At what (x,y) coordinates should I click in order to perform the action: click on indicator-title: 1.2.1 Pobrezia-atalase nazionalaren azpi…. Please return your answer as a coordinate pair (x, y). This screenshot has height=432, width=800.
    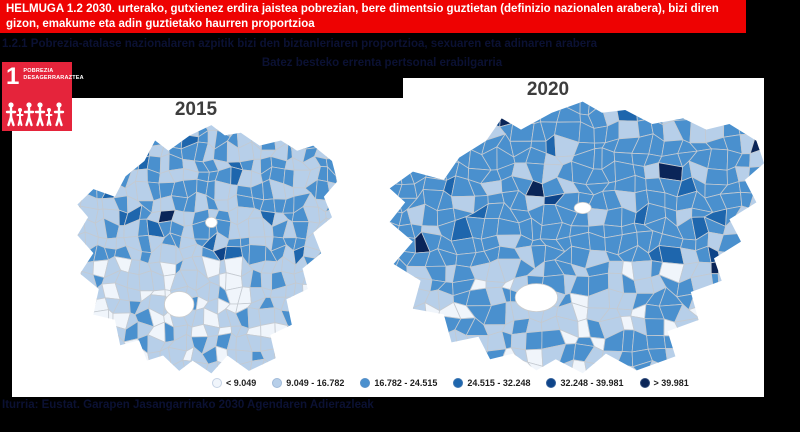
    Looking at the image, I should click on (300, 44).